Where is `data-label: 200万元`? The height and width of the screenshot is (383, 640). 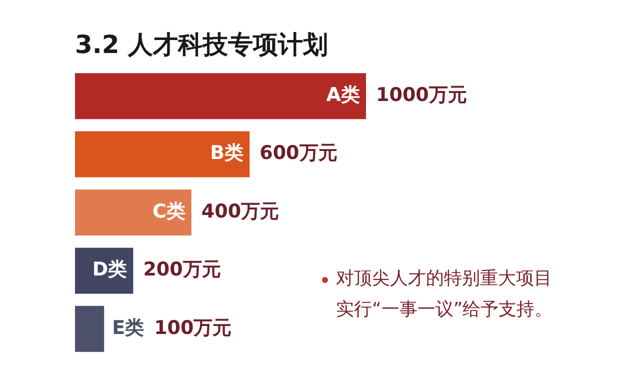 data-label: 200万元 is located at coordinates (182, 269).